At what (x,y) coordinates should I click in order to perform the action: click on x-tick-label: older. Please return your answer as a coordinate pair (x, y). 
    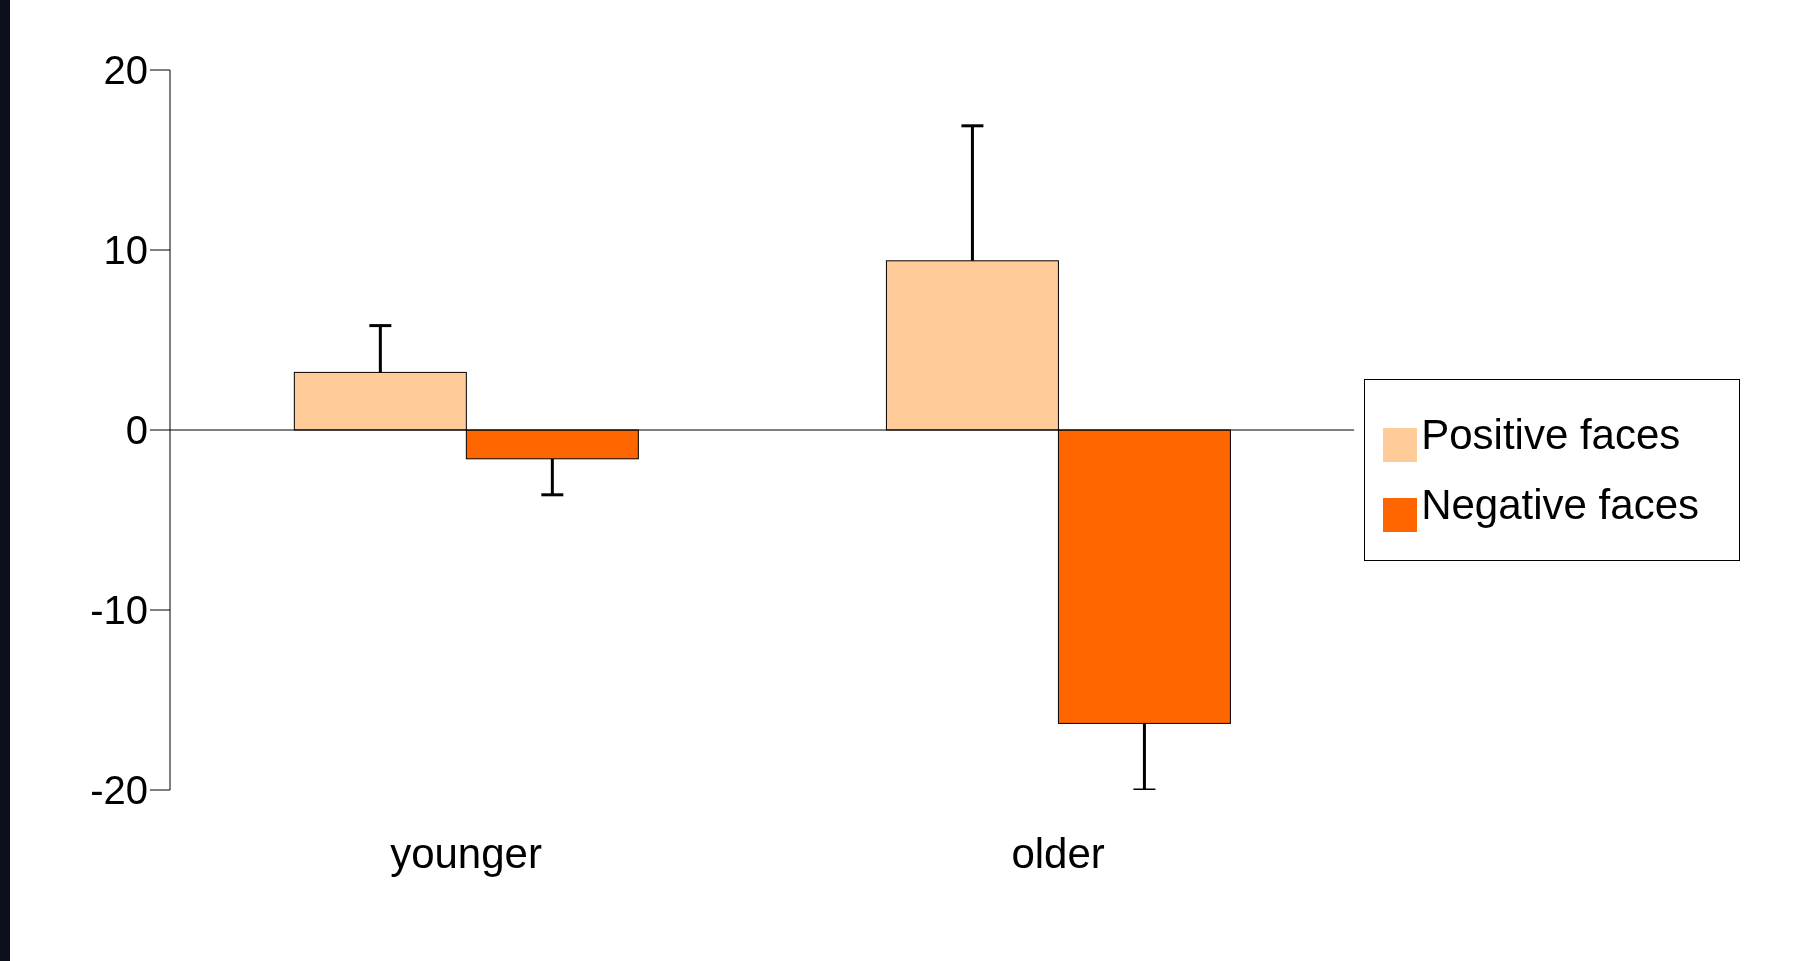
    Looking at the image, I should click on (1058, 853).